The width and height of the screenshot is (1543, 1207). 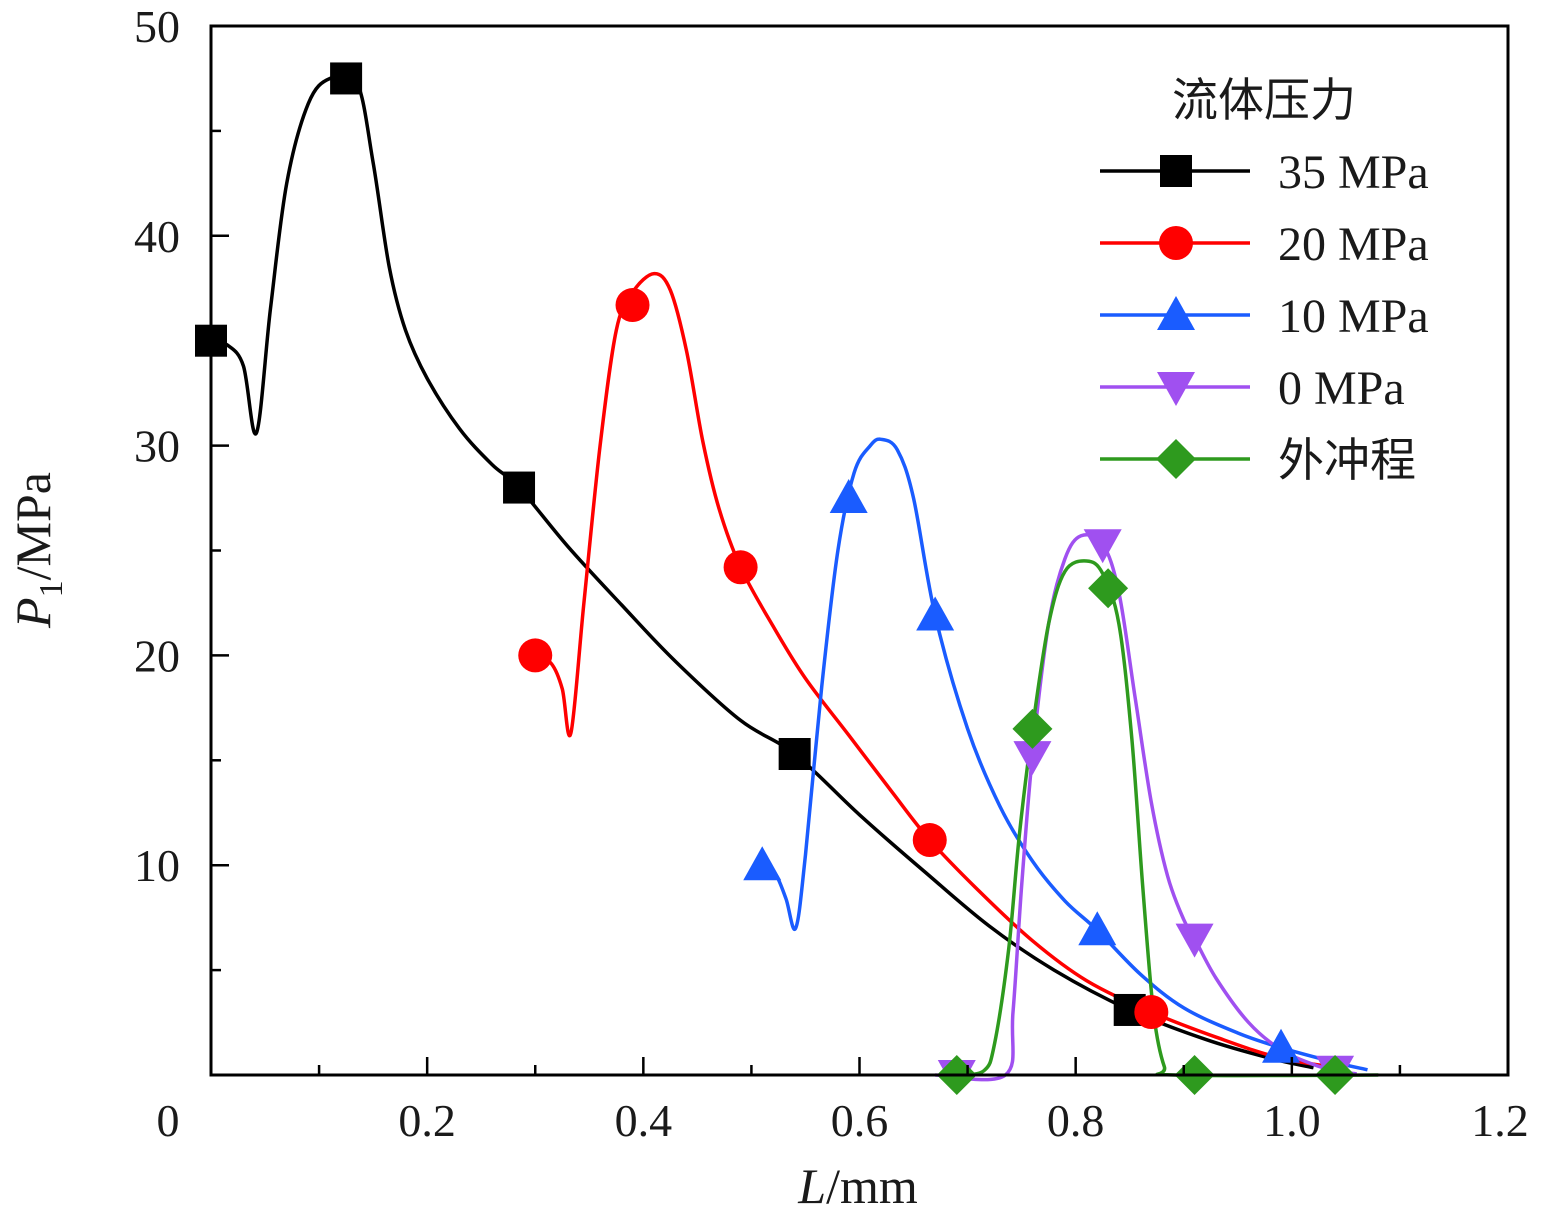 I want to click on x-tick-label: 1.0, so click(x=1292, y=1120).